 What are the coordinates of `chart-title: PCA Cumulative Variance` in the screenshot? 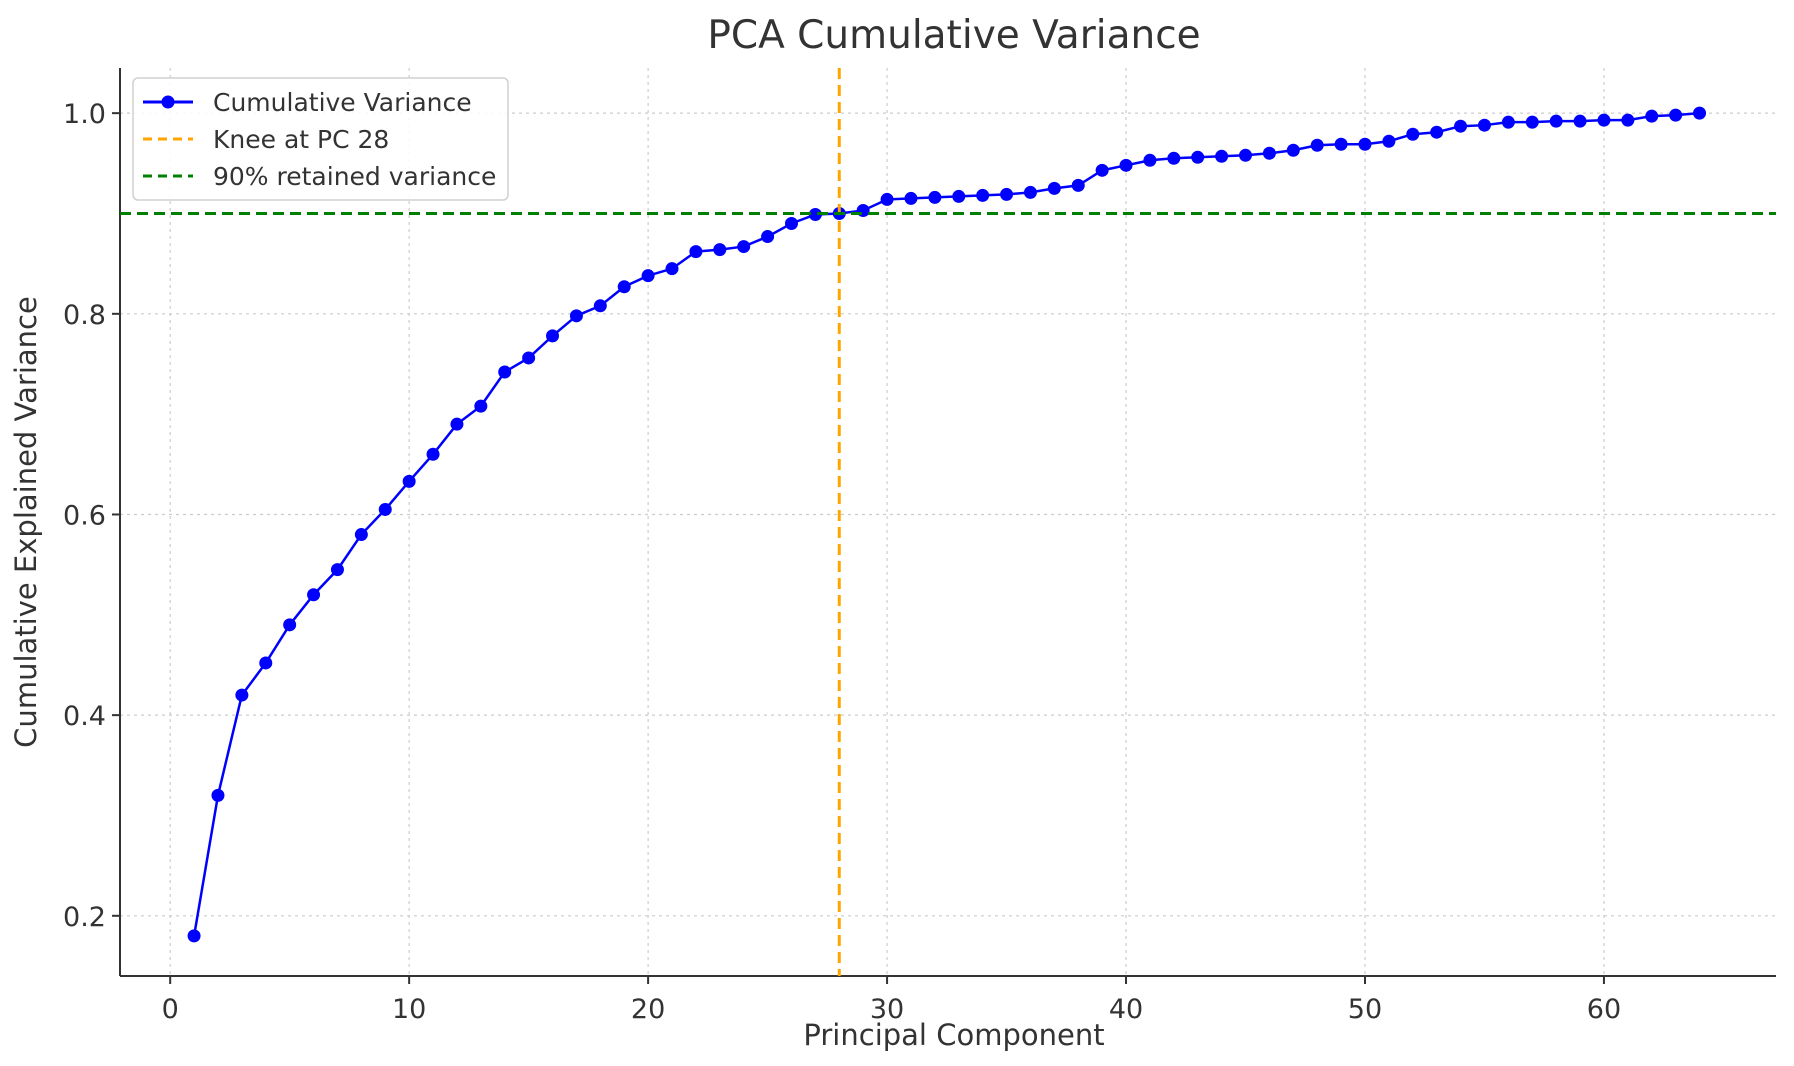 It's located at (953, 35).